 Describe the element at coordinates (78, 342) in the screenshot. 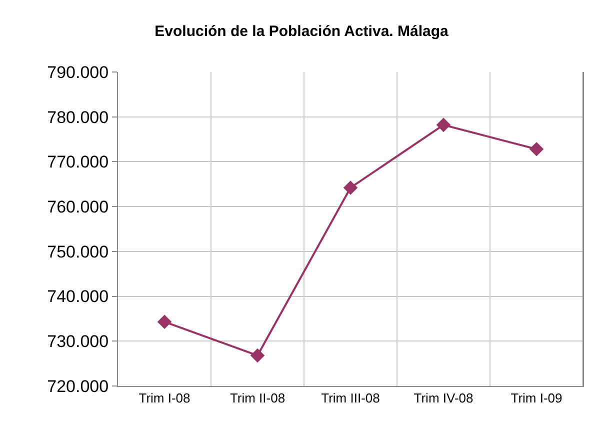

I see `y-tick-label: 730.000` at that location.